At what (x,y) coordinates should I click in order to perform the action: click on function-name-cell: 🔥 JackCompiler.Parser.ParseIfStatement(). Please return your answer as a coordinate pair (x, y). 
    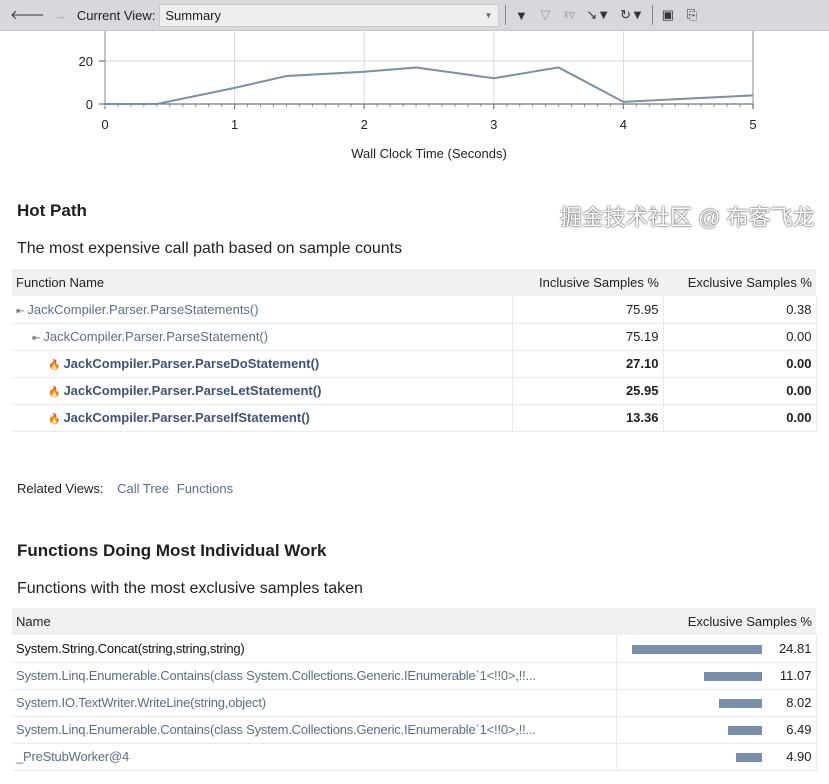
    Looking at the image, I should click on (262, 418).